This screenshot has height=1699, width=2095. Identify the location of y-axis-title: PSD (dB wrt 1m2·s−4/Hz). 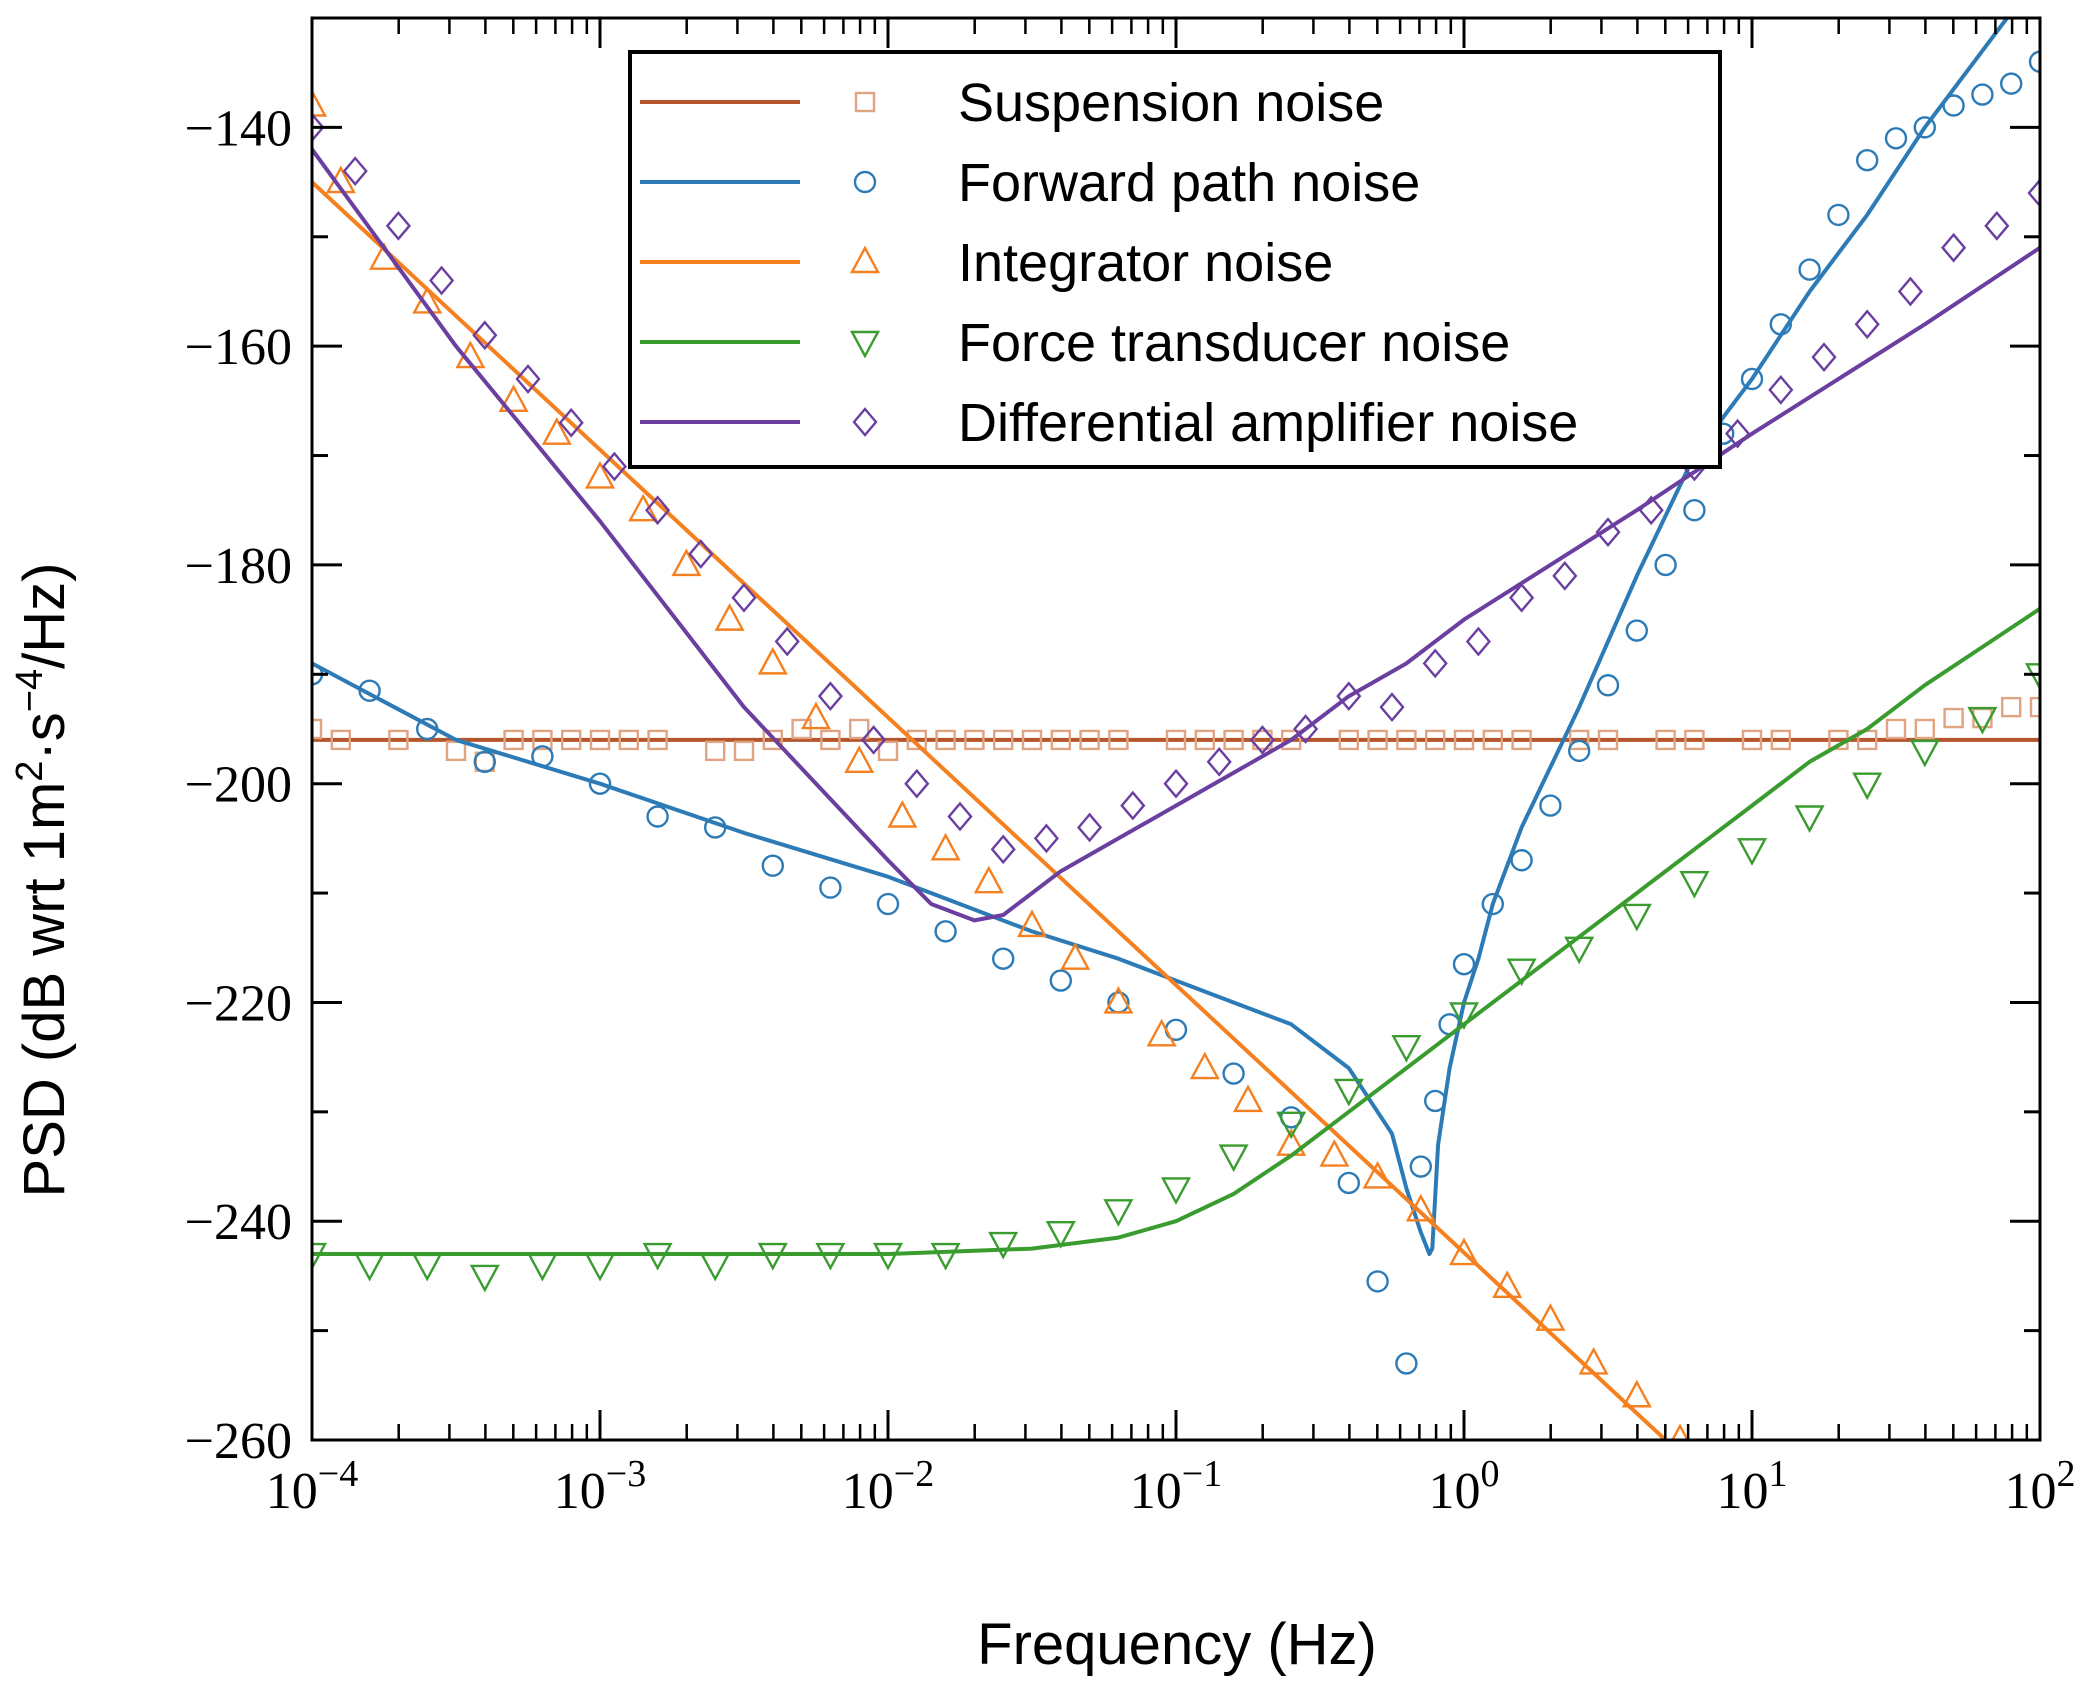
(43, 880).